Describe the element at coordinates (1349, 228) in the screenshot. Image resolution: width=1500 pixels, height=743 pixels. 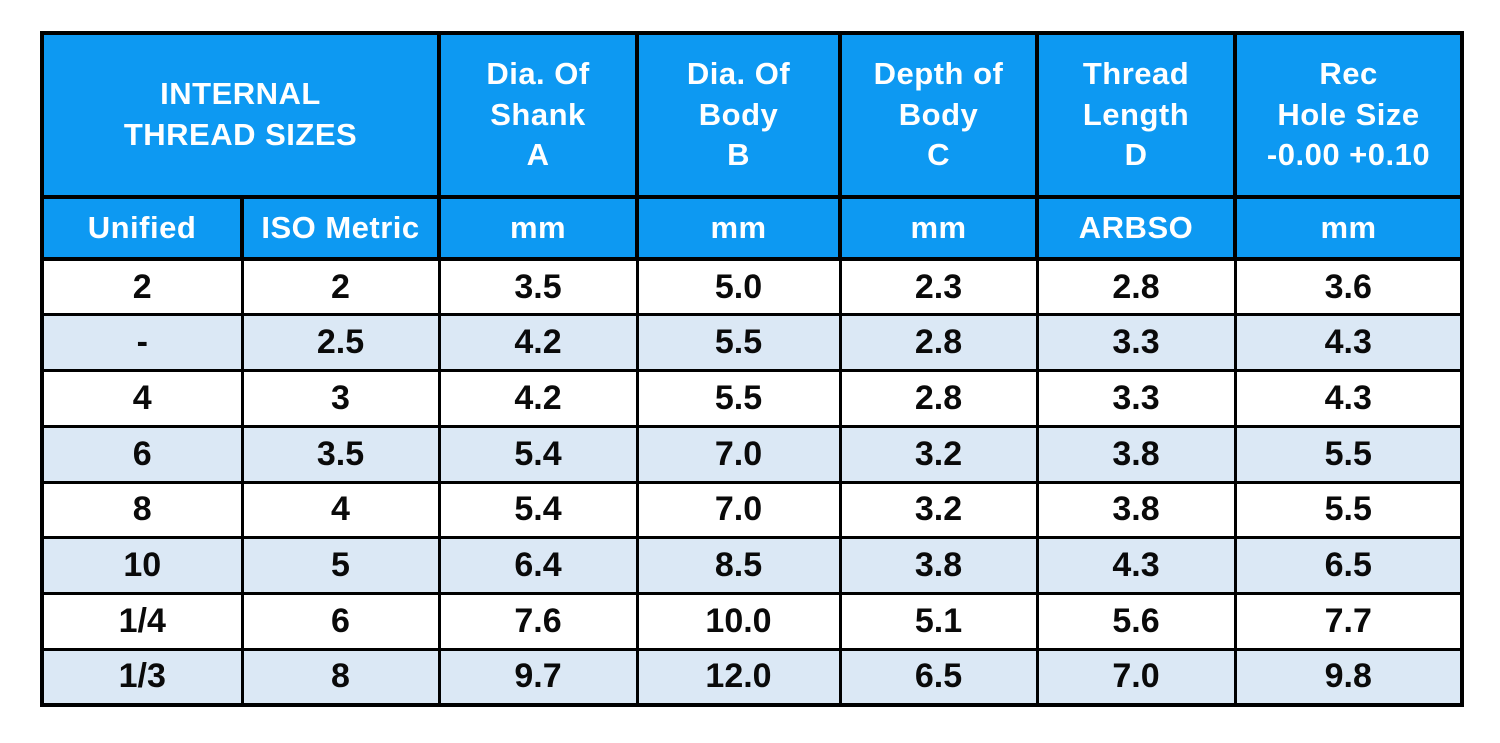
I see `subheader-hole-mm: mm` at that location.